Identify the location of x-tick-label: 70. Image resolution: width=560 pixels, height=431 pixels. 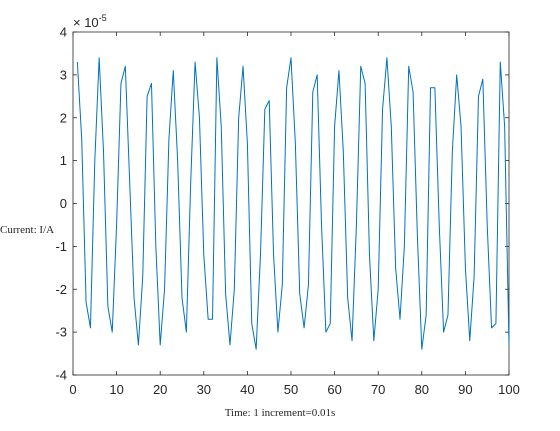
(378, 389).